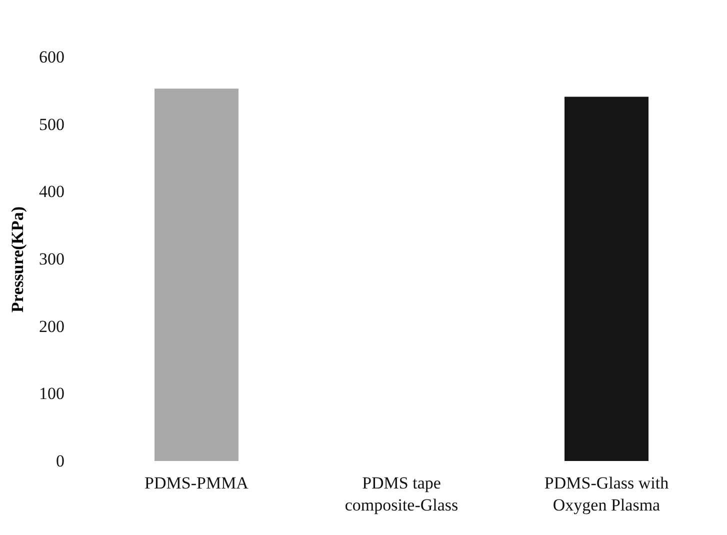  Describe the element at coordinates (51, 192) in the screenshot. I see `y-tick-label: 400` at that location.